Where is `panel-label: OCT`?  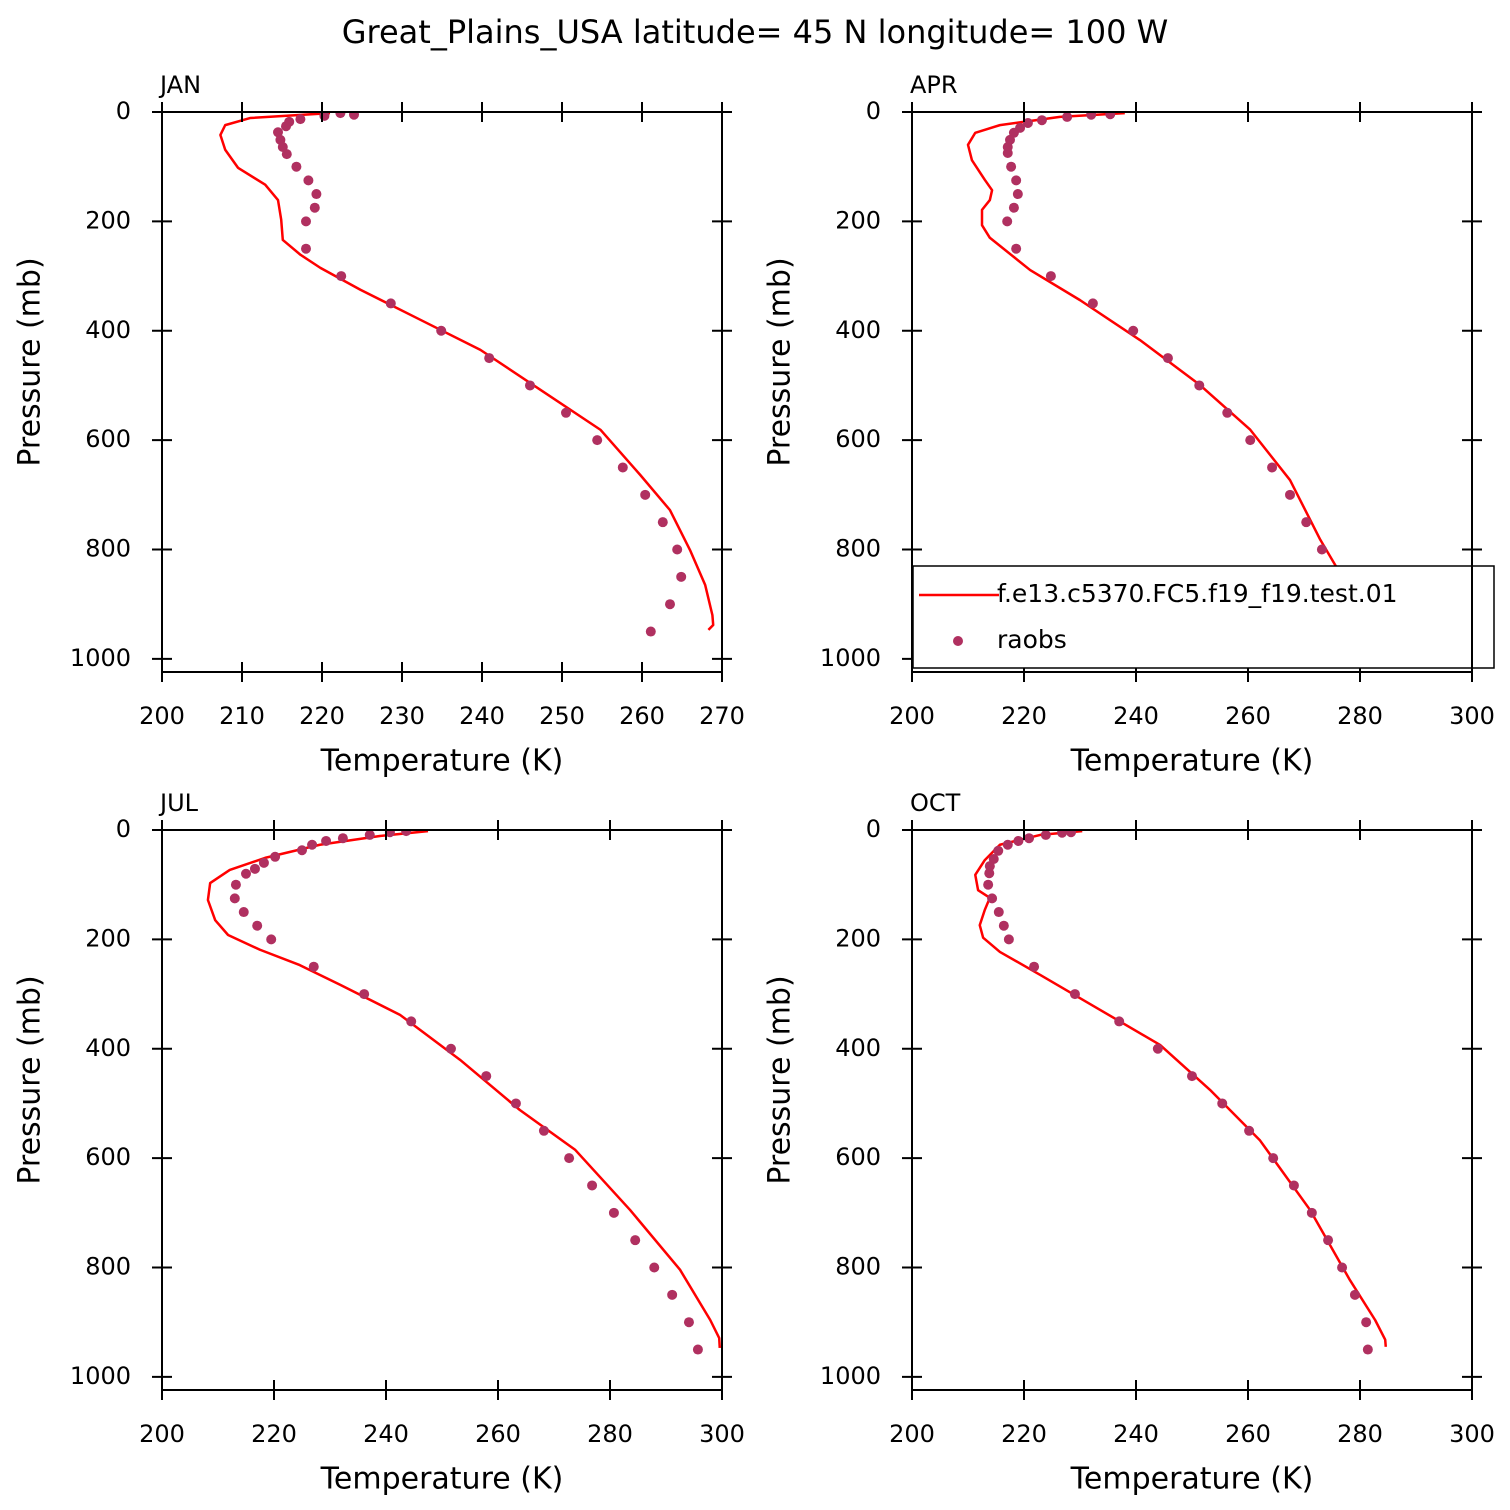
panel-label: OCT is located at coordinates (935, 803).